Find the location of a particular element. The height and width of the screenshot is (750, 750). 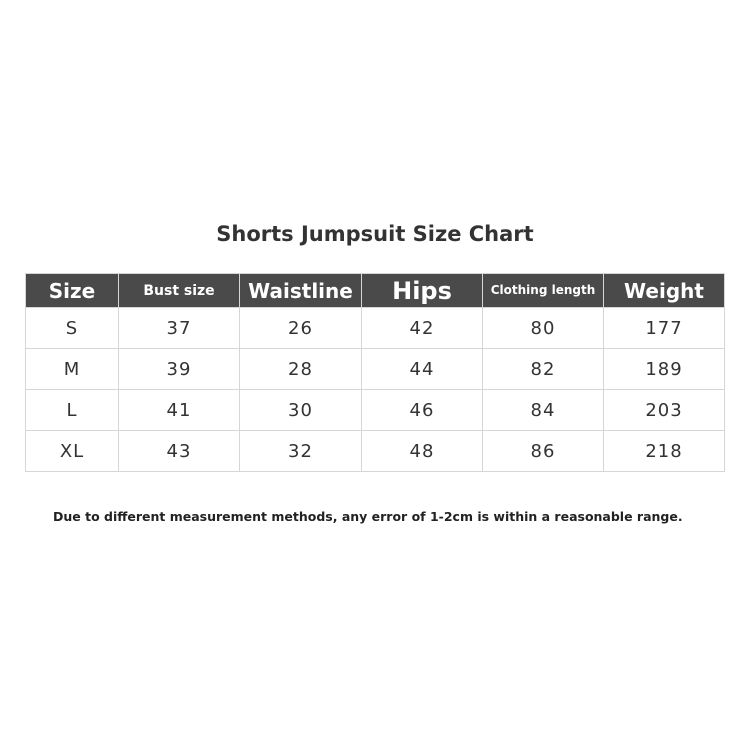

table-cell: 177 is located at coordinates (664, 328).